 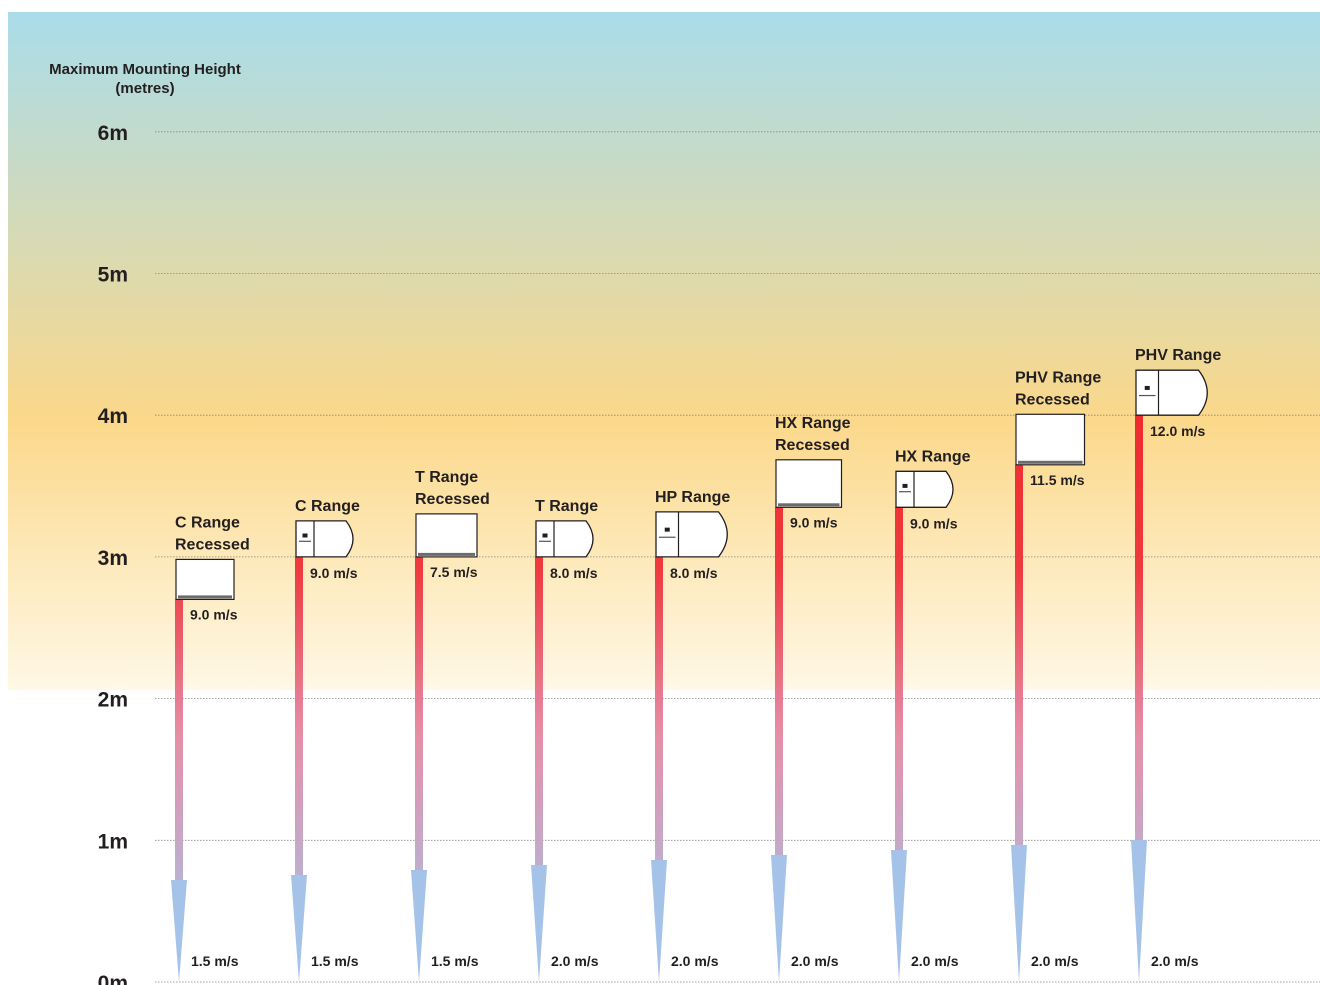 I want to click on bar-group: 7.5 m/s 1.5 m/s T Range Recessed, so click(x=450, y=725).